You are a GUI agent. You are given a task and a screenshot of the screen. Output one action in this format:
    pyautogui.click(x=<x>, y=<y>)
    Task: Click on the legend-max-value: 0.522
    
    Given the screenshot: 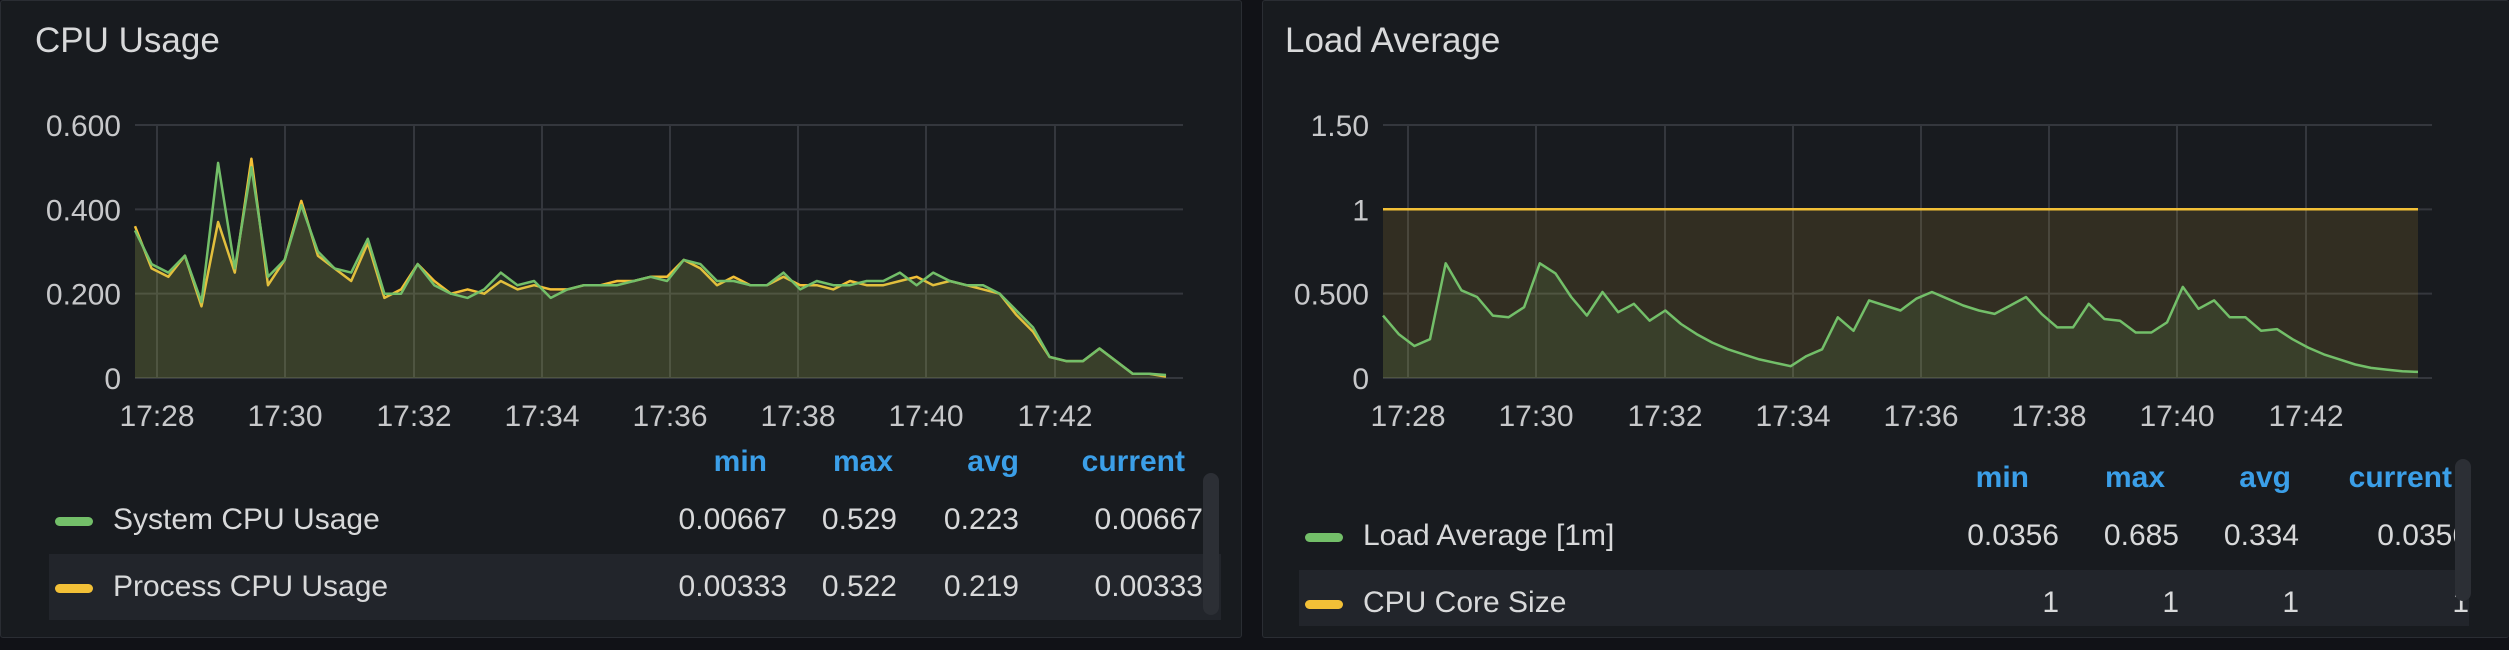 What is the action you would take?
    pyautogui.click(x=859, y=586)
    